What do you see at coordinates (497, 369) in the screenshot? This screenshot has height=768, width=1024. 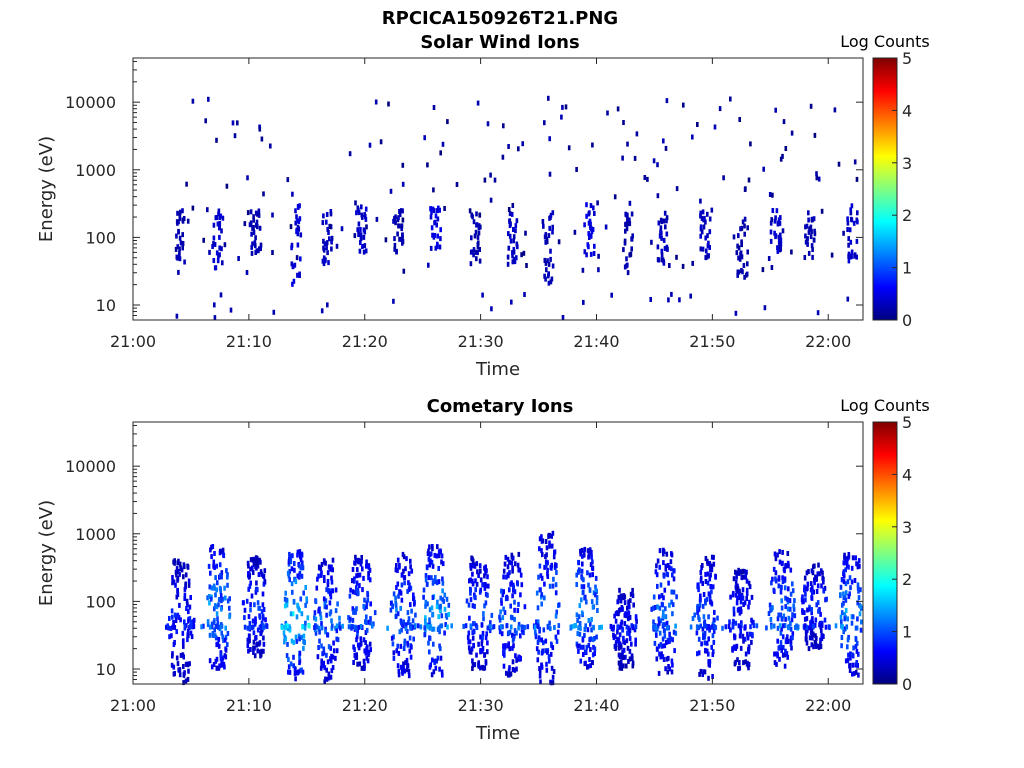 I see `x-axis-label-solar-wind: Time` at bounding box center [497, 369].